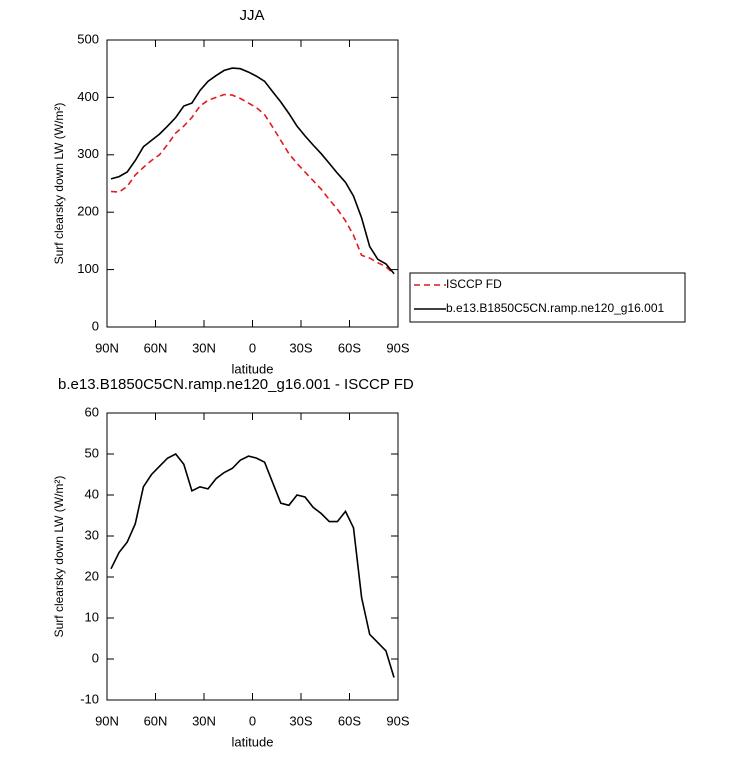 The width and height of the screenshot is (733, 757). Describe the element at coordinates (92, 534) in the screenshot. I see `y-tick-label: 30` at that location.